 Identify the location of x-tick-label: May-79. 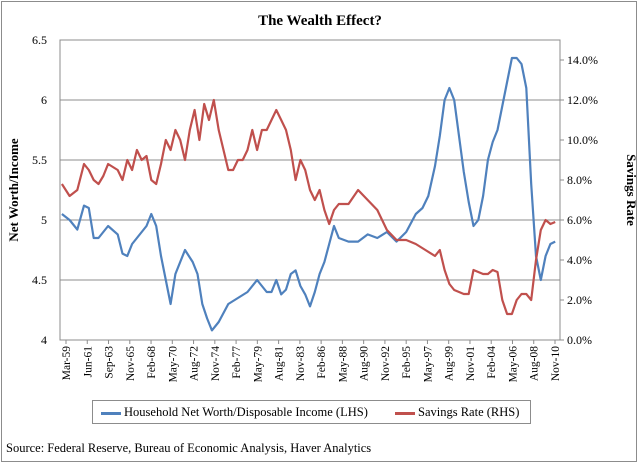
(258, 364).